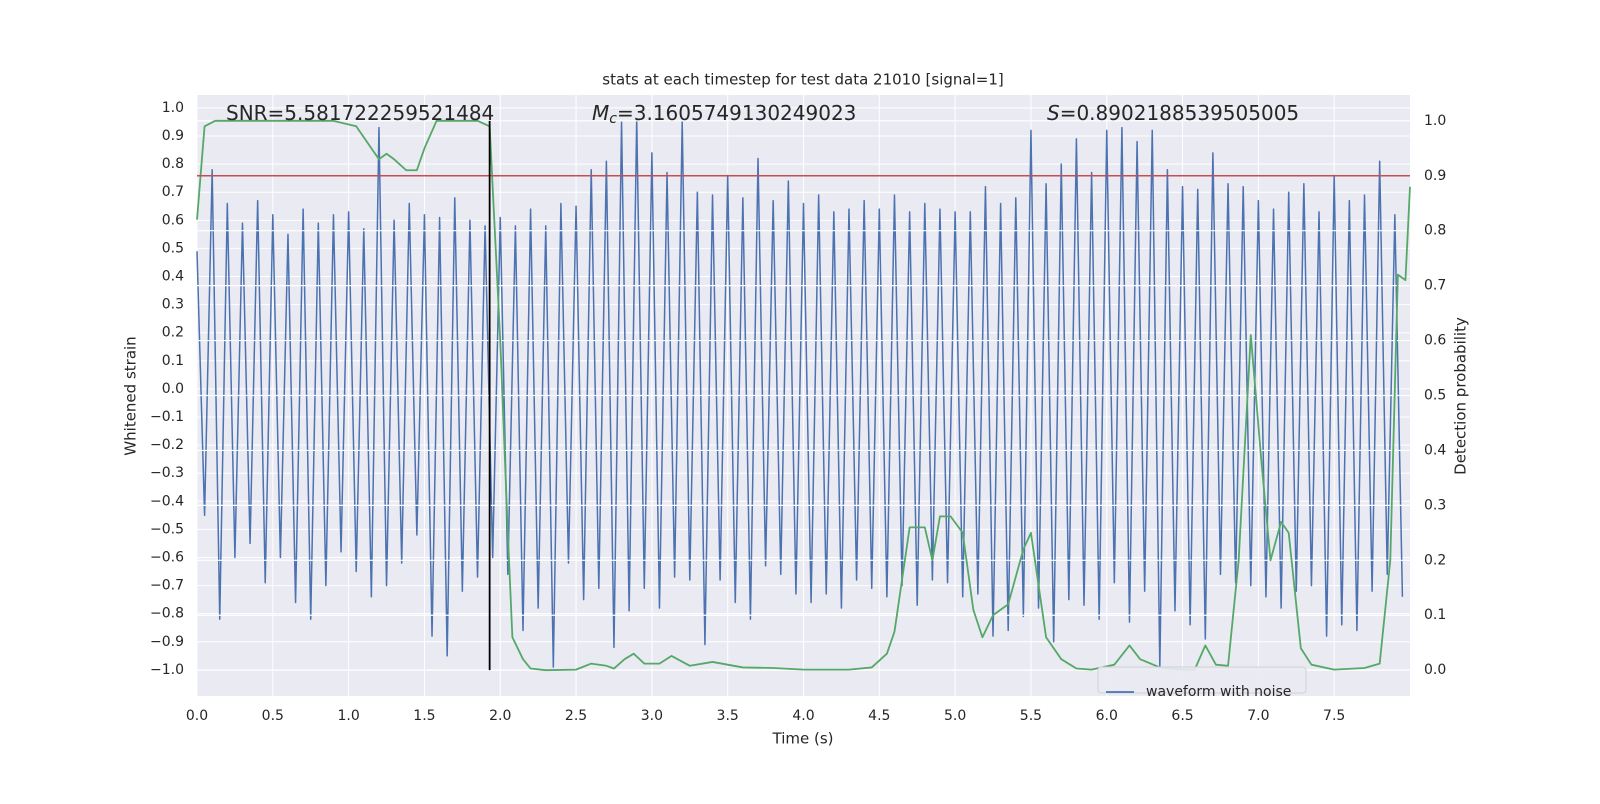 This screenshot has width=1600, height=804. Describe the element at coordinates (1435, 231) in the screenshot. I see `y2-tick-label: 0.8` at that location.